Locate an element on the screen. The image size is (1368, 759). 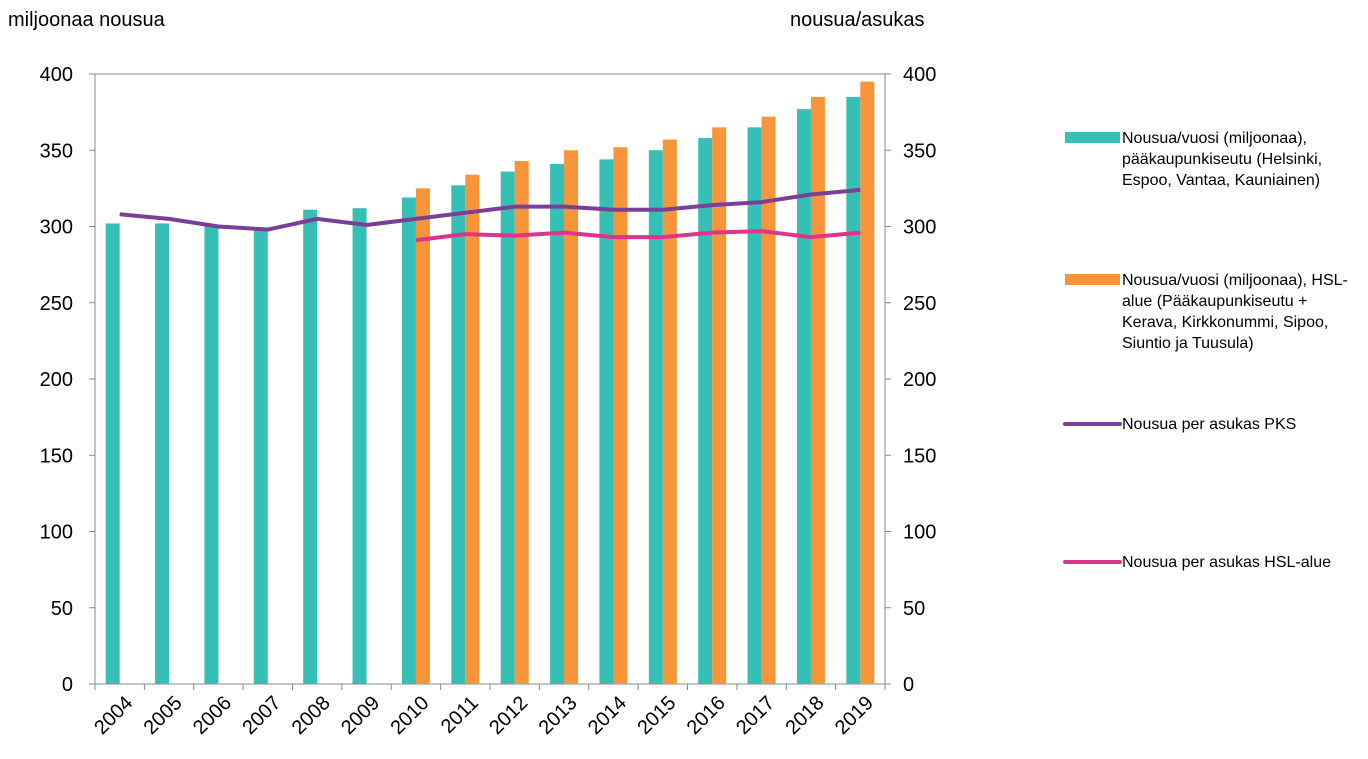
x-tick-label: 2004 is located at coordinates (113, 715).